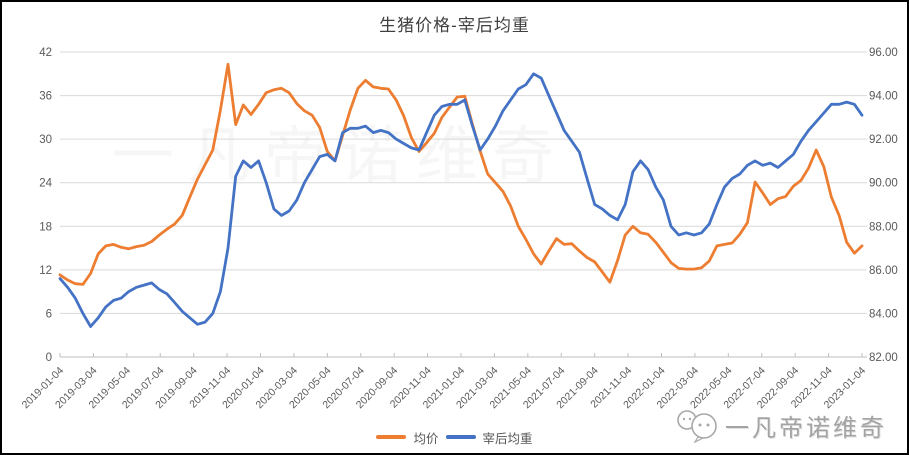 Image resolution: width=909 pixels, height=455 pixels. I want to click on right-axis-tick-label: 94.00, so click(883, 97).